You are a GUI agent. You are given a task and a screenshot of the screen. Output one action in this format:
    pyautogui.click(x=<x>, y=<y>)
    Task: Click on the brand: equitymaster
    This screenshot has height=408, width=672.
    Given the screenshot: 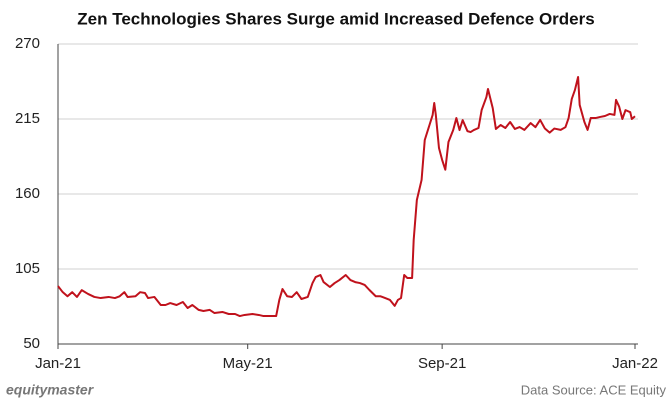 What is the action you would take?
    pyautogui.click(x=50, y=390)
    